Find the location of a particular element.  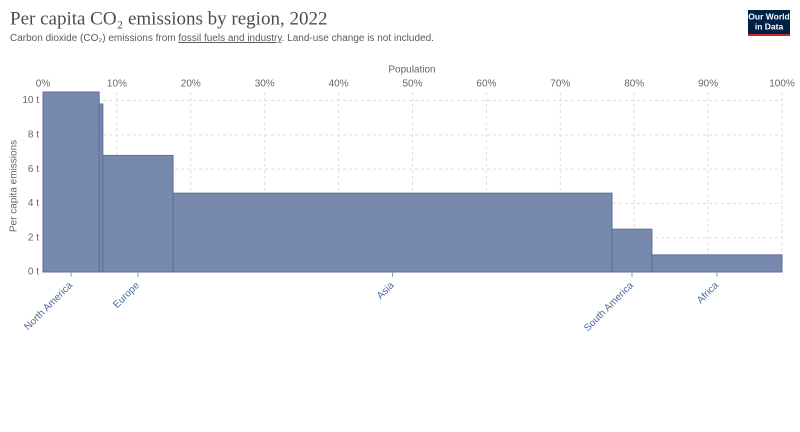

y-tick-label: 6 t is located at coordinates (33, 169).